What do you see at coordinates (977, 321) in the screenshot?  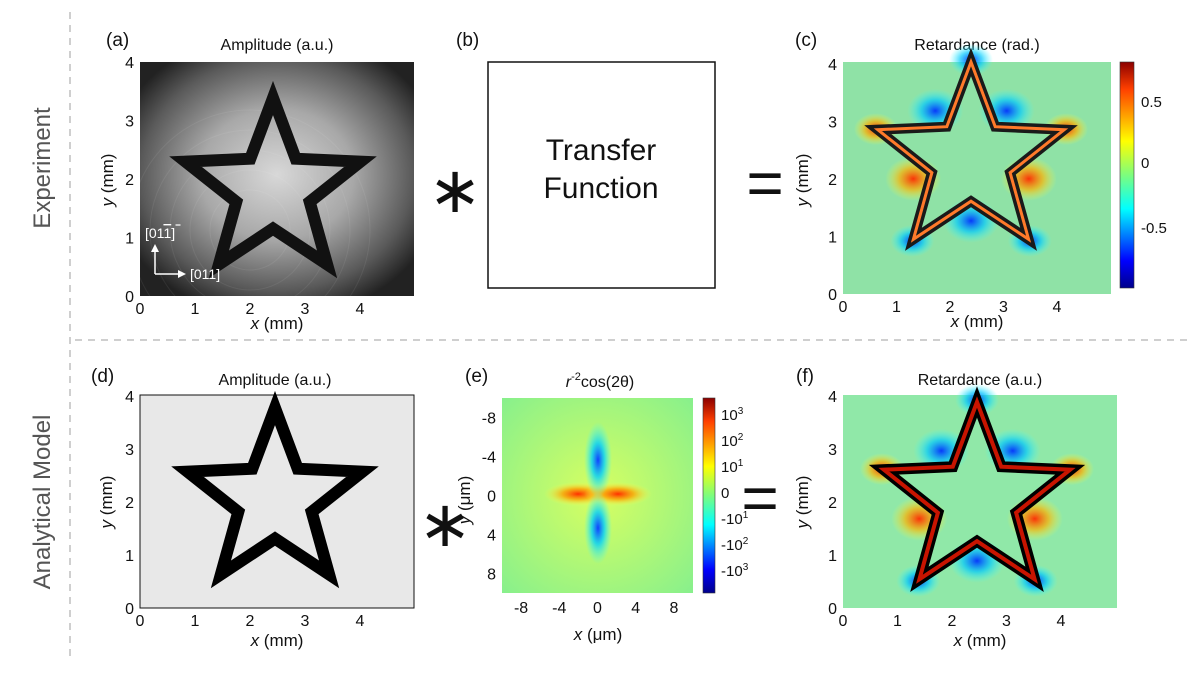 I see `panel-c-xlabel: x (mm)` at bounding box center [977, 321].